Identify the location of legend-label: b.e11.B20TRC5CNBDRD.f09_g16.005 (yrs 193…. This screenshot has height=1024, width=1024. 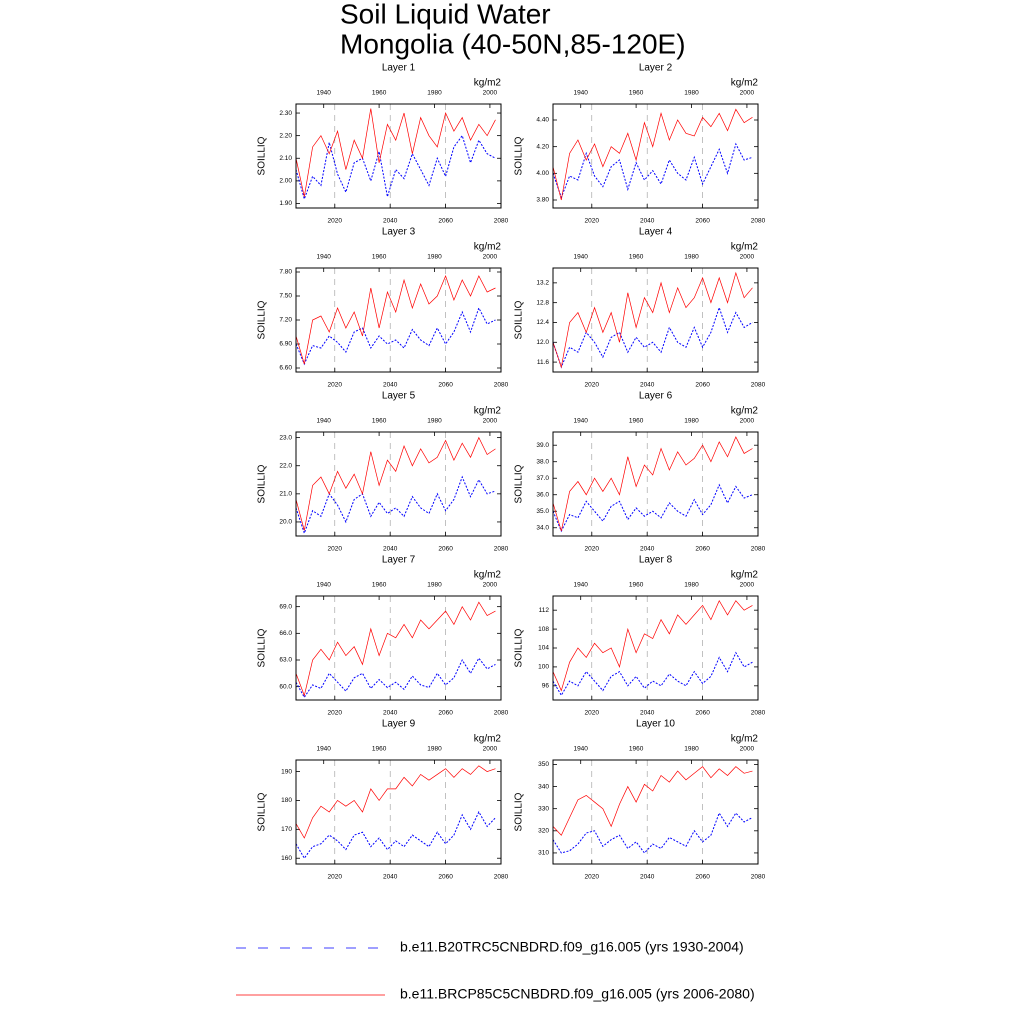
(572, 947).